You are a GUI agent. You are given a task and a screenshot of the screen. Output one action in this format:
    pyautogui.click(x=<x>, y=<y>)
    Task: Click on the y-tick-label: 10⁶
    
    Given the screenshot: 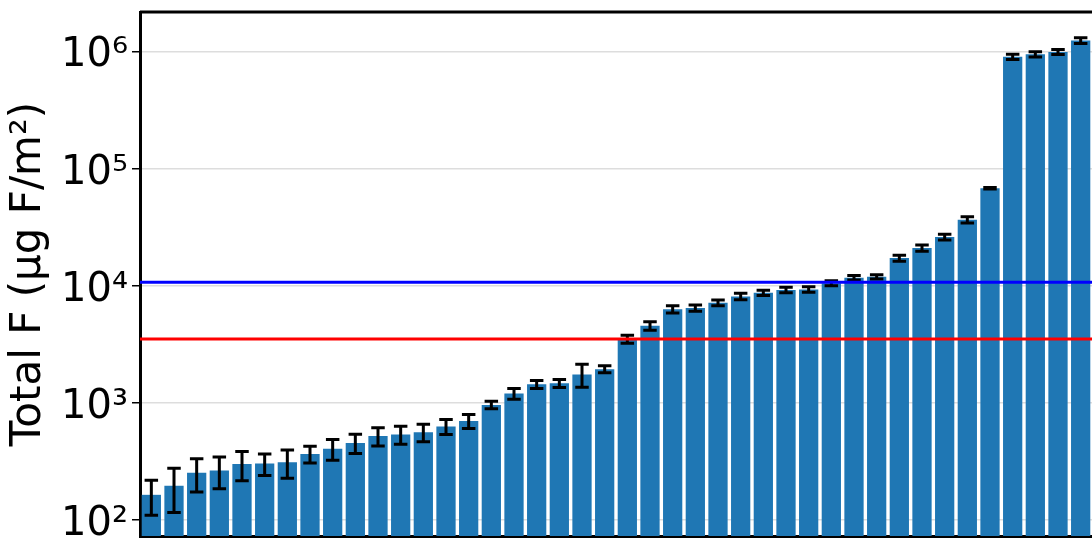 What is the action you would take?
    pyautogui.click(x=94, y=52)
    